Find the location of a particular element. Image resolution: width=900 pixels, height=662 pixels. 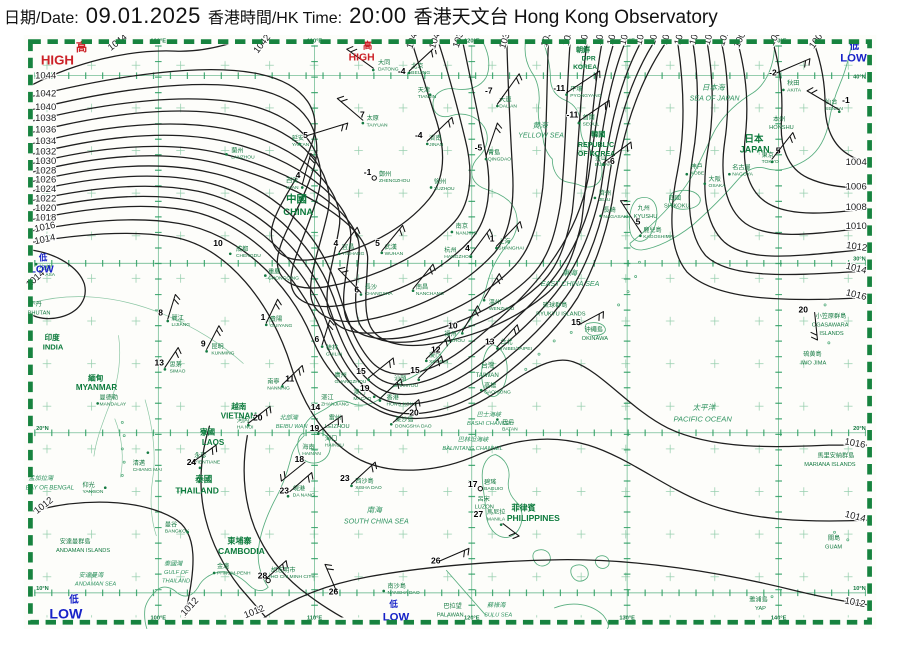

city-name-en: FUZHOU is located at coordinates (454, 341).